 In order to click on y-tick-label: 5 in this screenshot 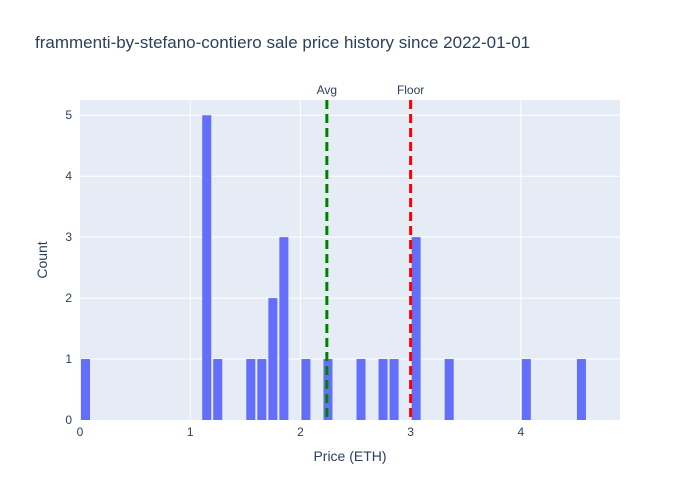, I will do `click(68, 115)`.